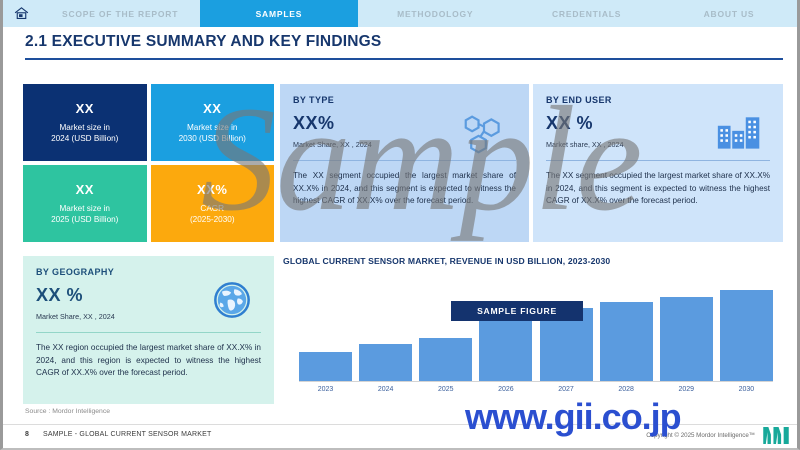 The width and height of the screenshot is (800, 450). I want to click on bar-2023, so click(326, 367).